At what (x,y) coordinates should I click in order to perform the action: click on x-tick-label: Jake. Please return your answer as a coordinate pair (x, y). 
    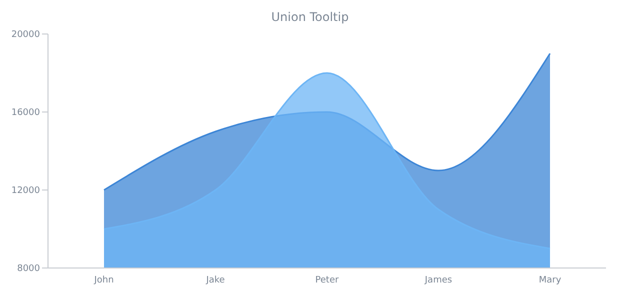
    Looking at the image, I should click on (215, 280).